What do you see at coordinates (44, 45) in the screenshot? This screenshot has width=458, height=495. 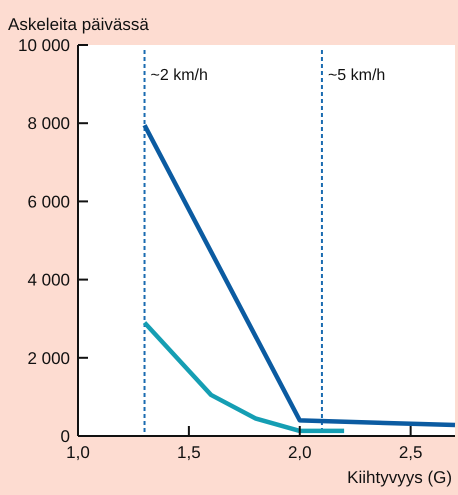 I see `y-tick-label: 10 000` at bounding box center [44, 45].